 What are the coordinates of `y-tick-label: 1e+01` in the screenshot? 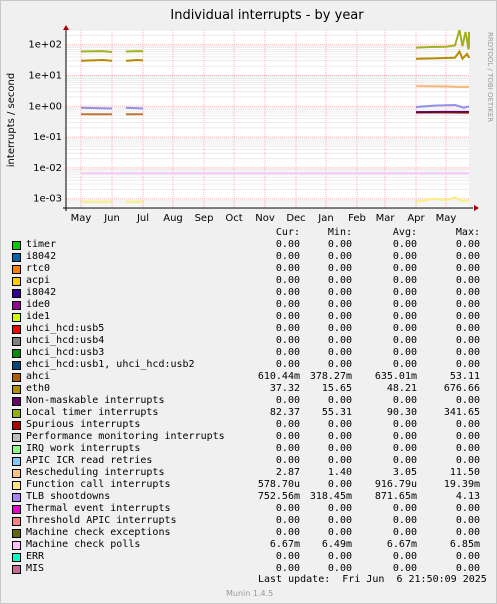 It's located at (45, 76).